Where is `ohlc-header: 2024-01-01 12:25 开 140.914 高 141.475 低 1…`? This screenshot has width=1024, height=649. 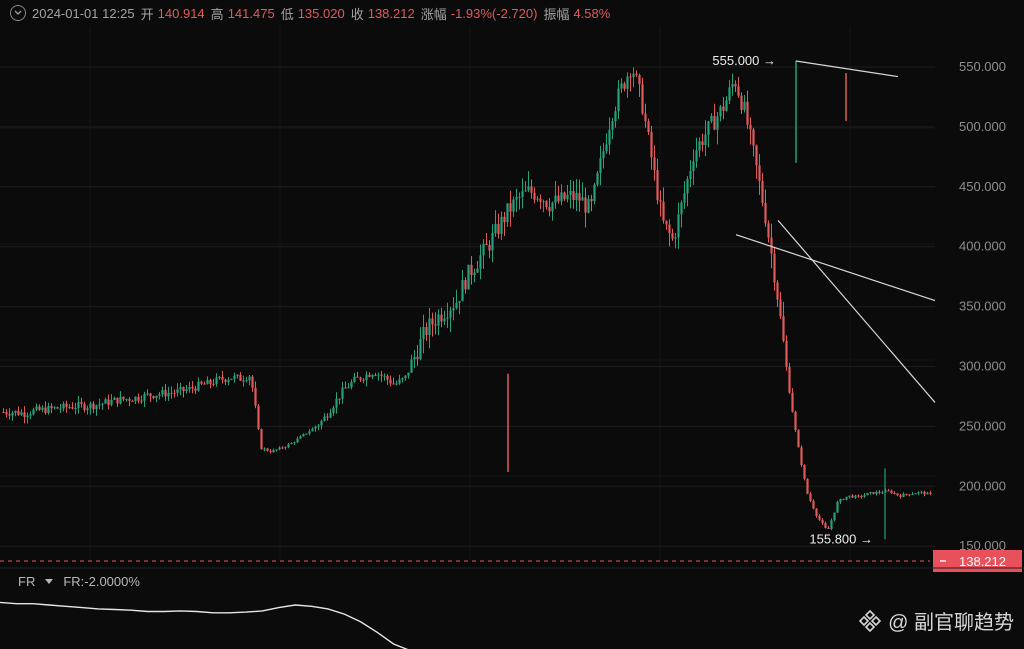 ohlc-header: 2024-01-01 12:25 开 140.914 高 141.475 低 1… is located at coordinates (512, 13).